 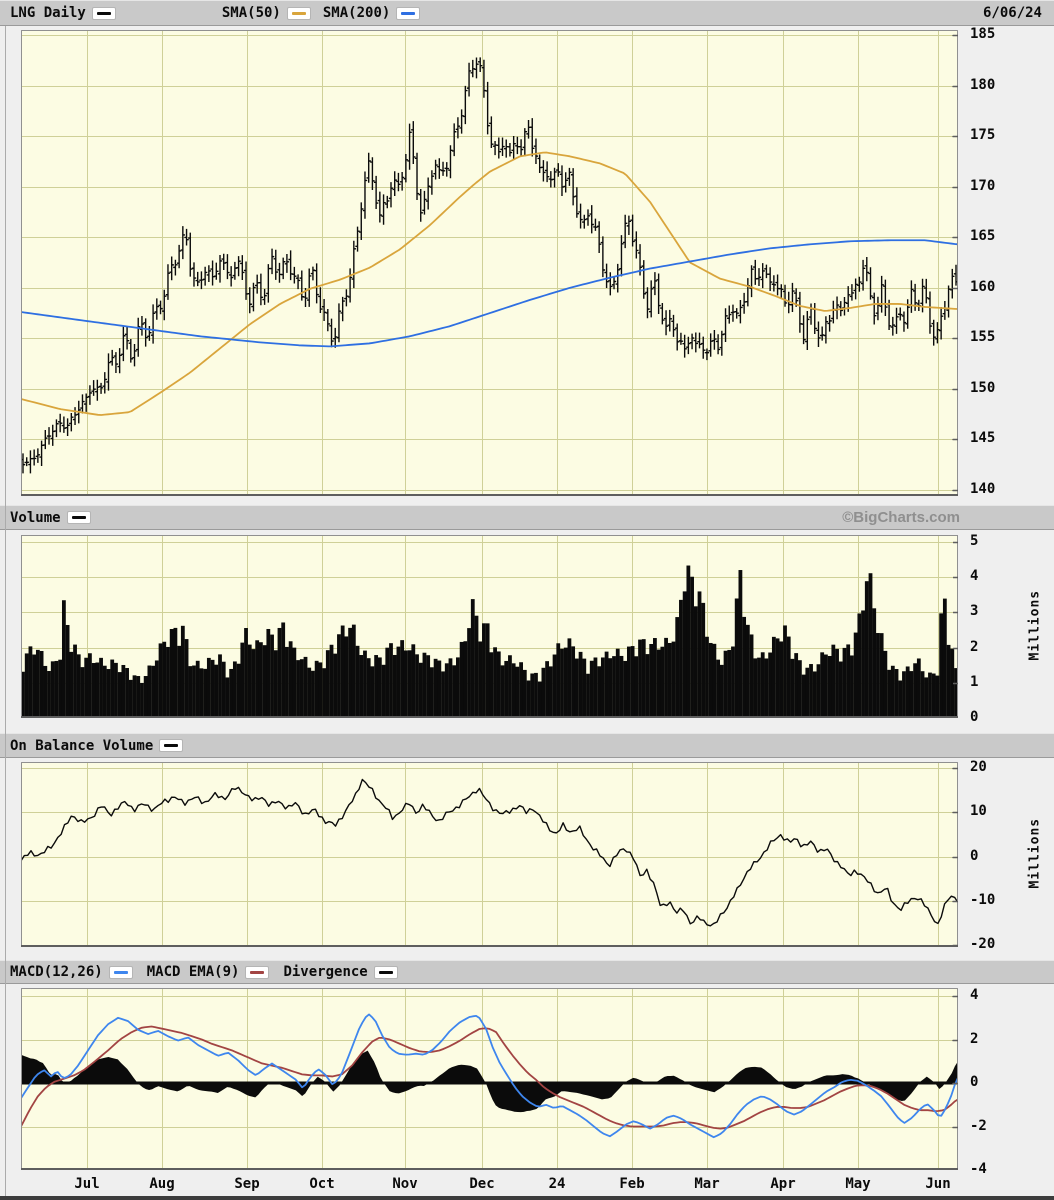 What do you see at coordinates (82, 745) in the screenshot?
I see `obv-label: On Balance Volume` at bounding box center [82, 745].